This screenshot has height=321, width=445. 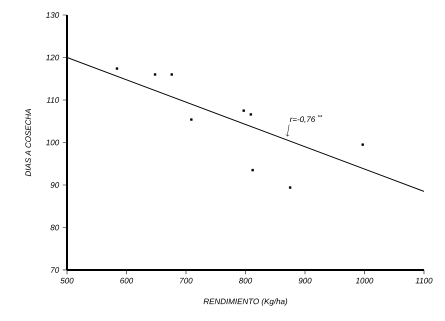 I want to click on y-tick-label: 70, so click(x=55, y=270).